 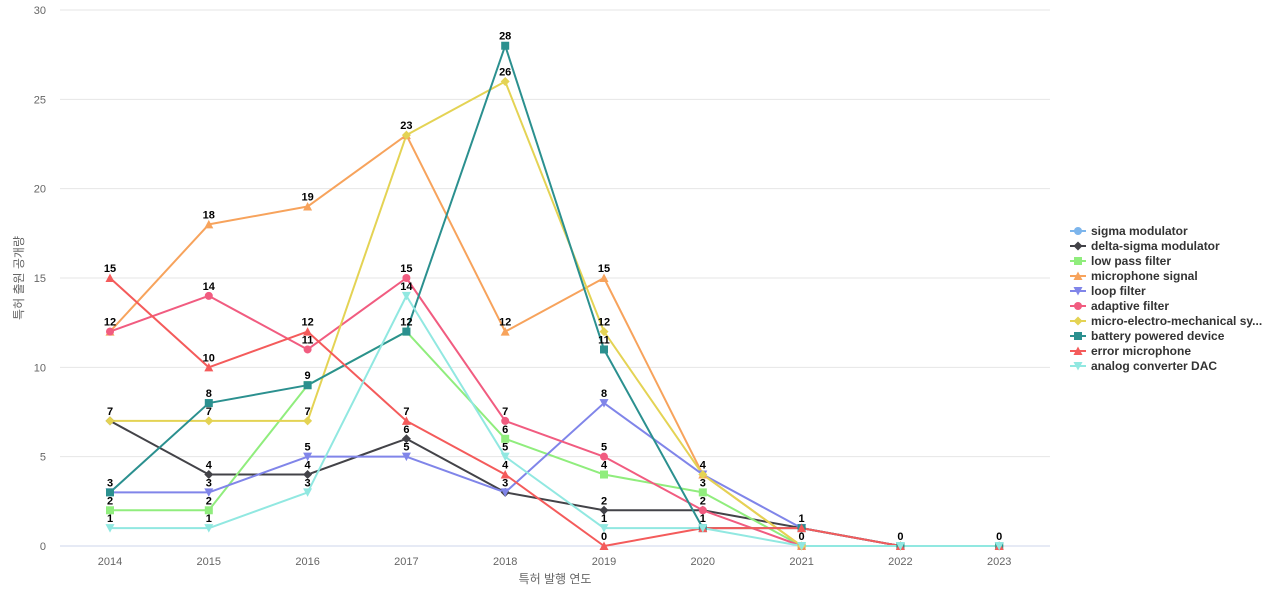 What do you see at coordinates (43, 547) in the screenshot?
I see `y-tick-label: 0` at bounding box center [43, 547].